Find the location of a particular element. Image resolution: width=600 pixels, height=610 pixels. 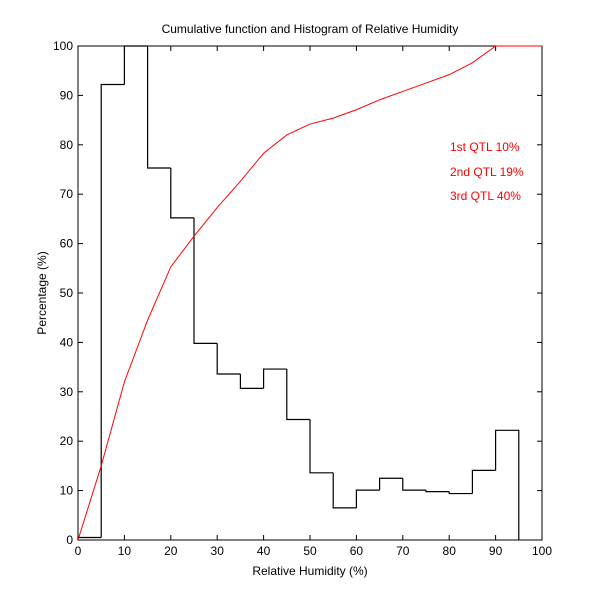

y-tick-label: 70 is located at coordinates (67, 194).